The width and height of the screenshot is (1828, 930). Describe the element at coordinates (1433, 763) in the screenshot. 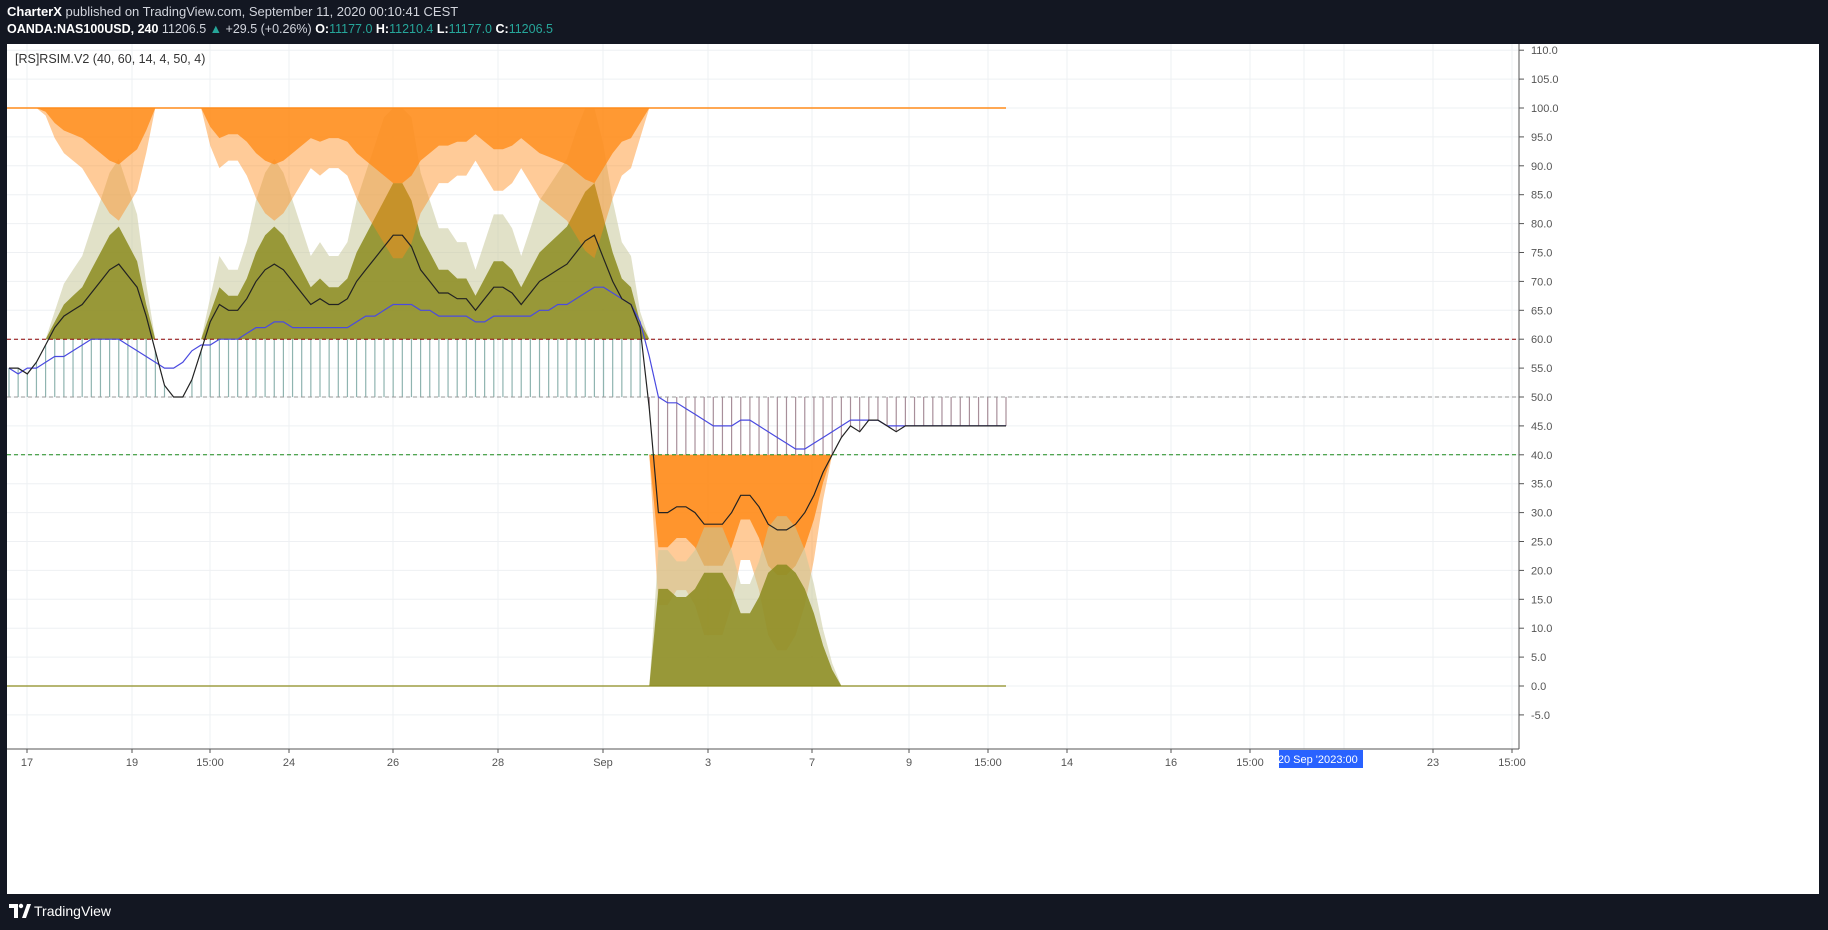

I see `time-tick-label: 23` at that location.